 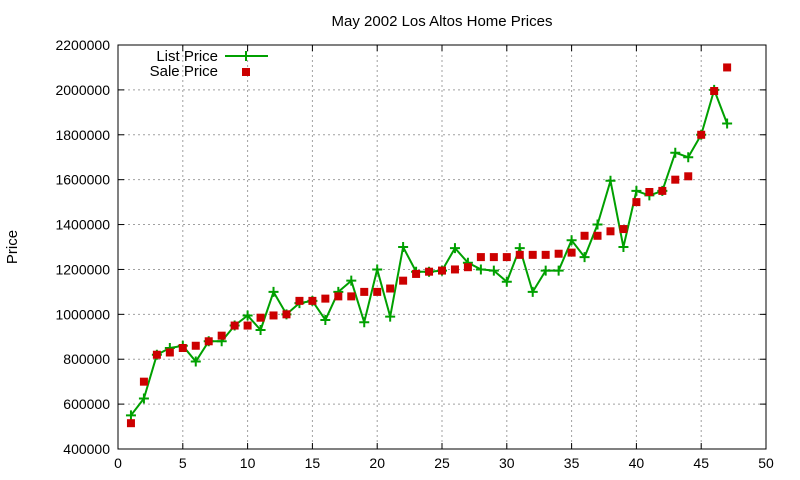 What do you see at coordinates (572, 463) in the screenshot?
I see `x-tick-label: 35` at bounding box center [572, 463].